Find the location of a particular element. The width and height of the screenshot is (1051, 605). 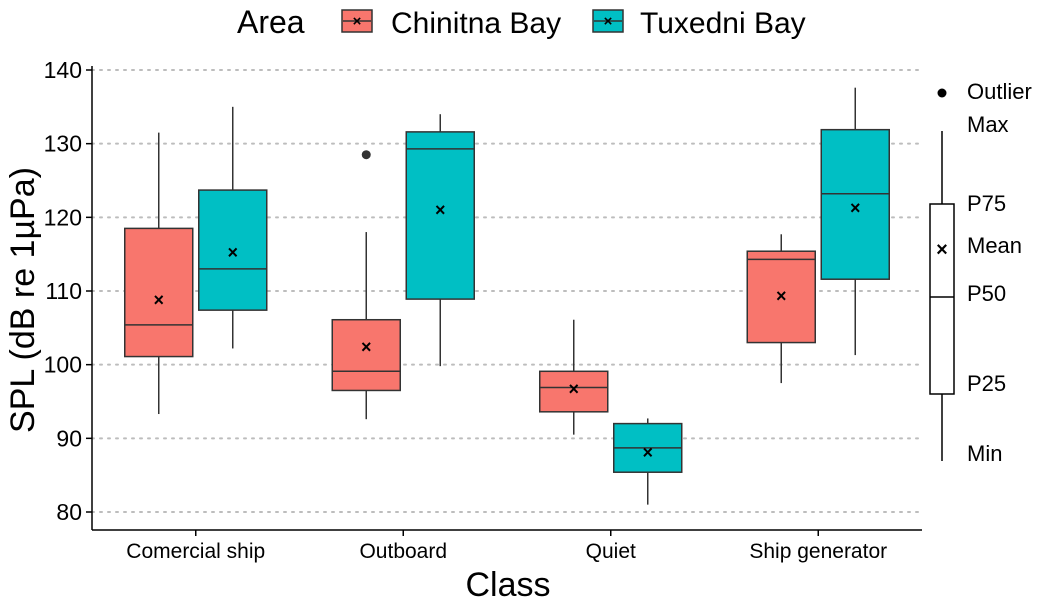

y-tick-label-100: 100 is located at coordinates (63, 365).